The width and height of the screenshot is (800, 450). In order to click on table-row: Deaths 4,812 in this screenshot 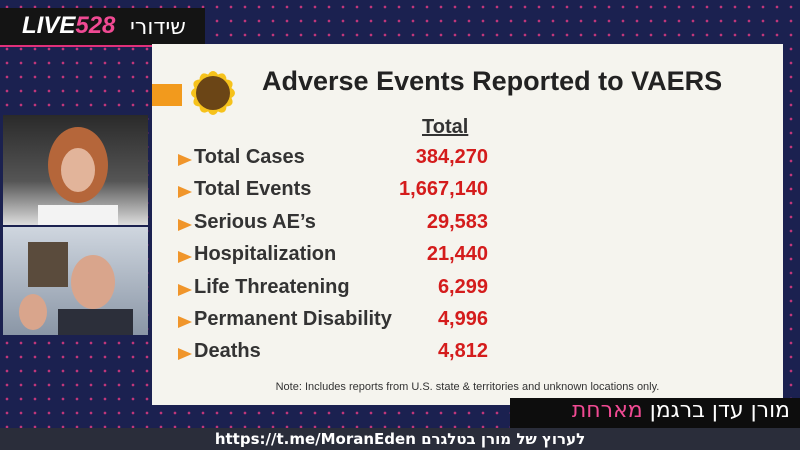, I will do `click(333, 355)`.